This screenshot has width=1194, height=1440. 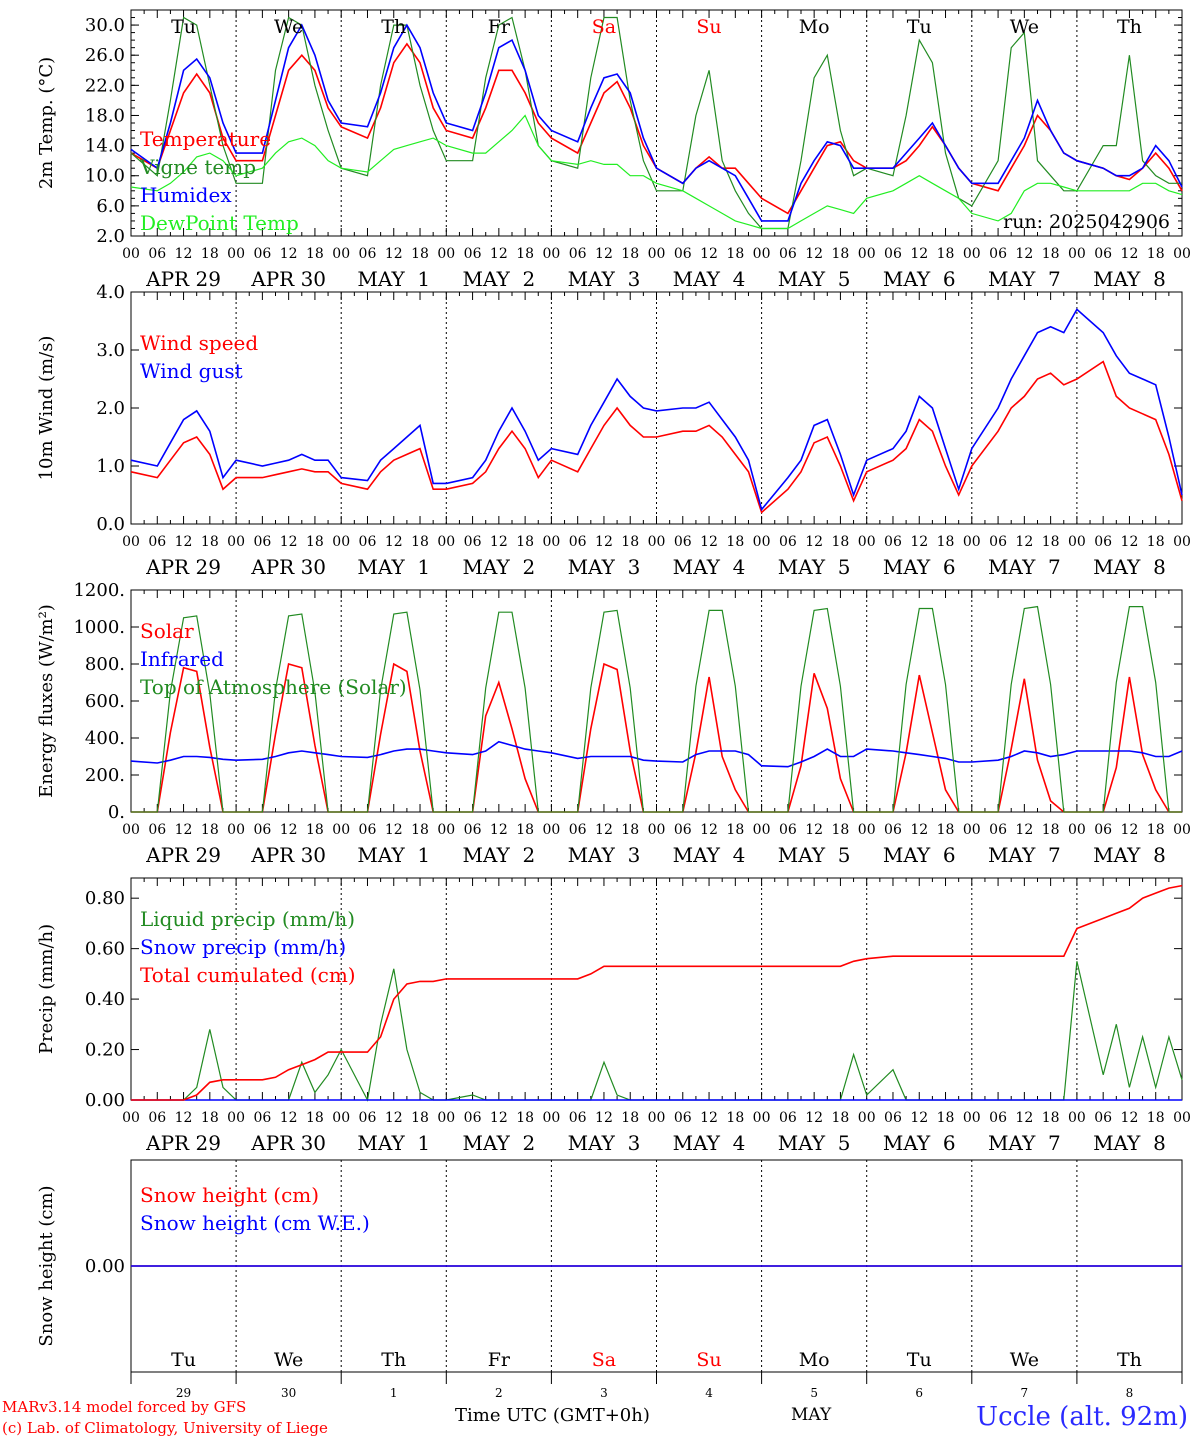 I want to click on date-label: MAY 4, so click(x=709, y=567).